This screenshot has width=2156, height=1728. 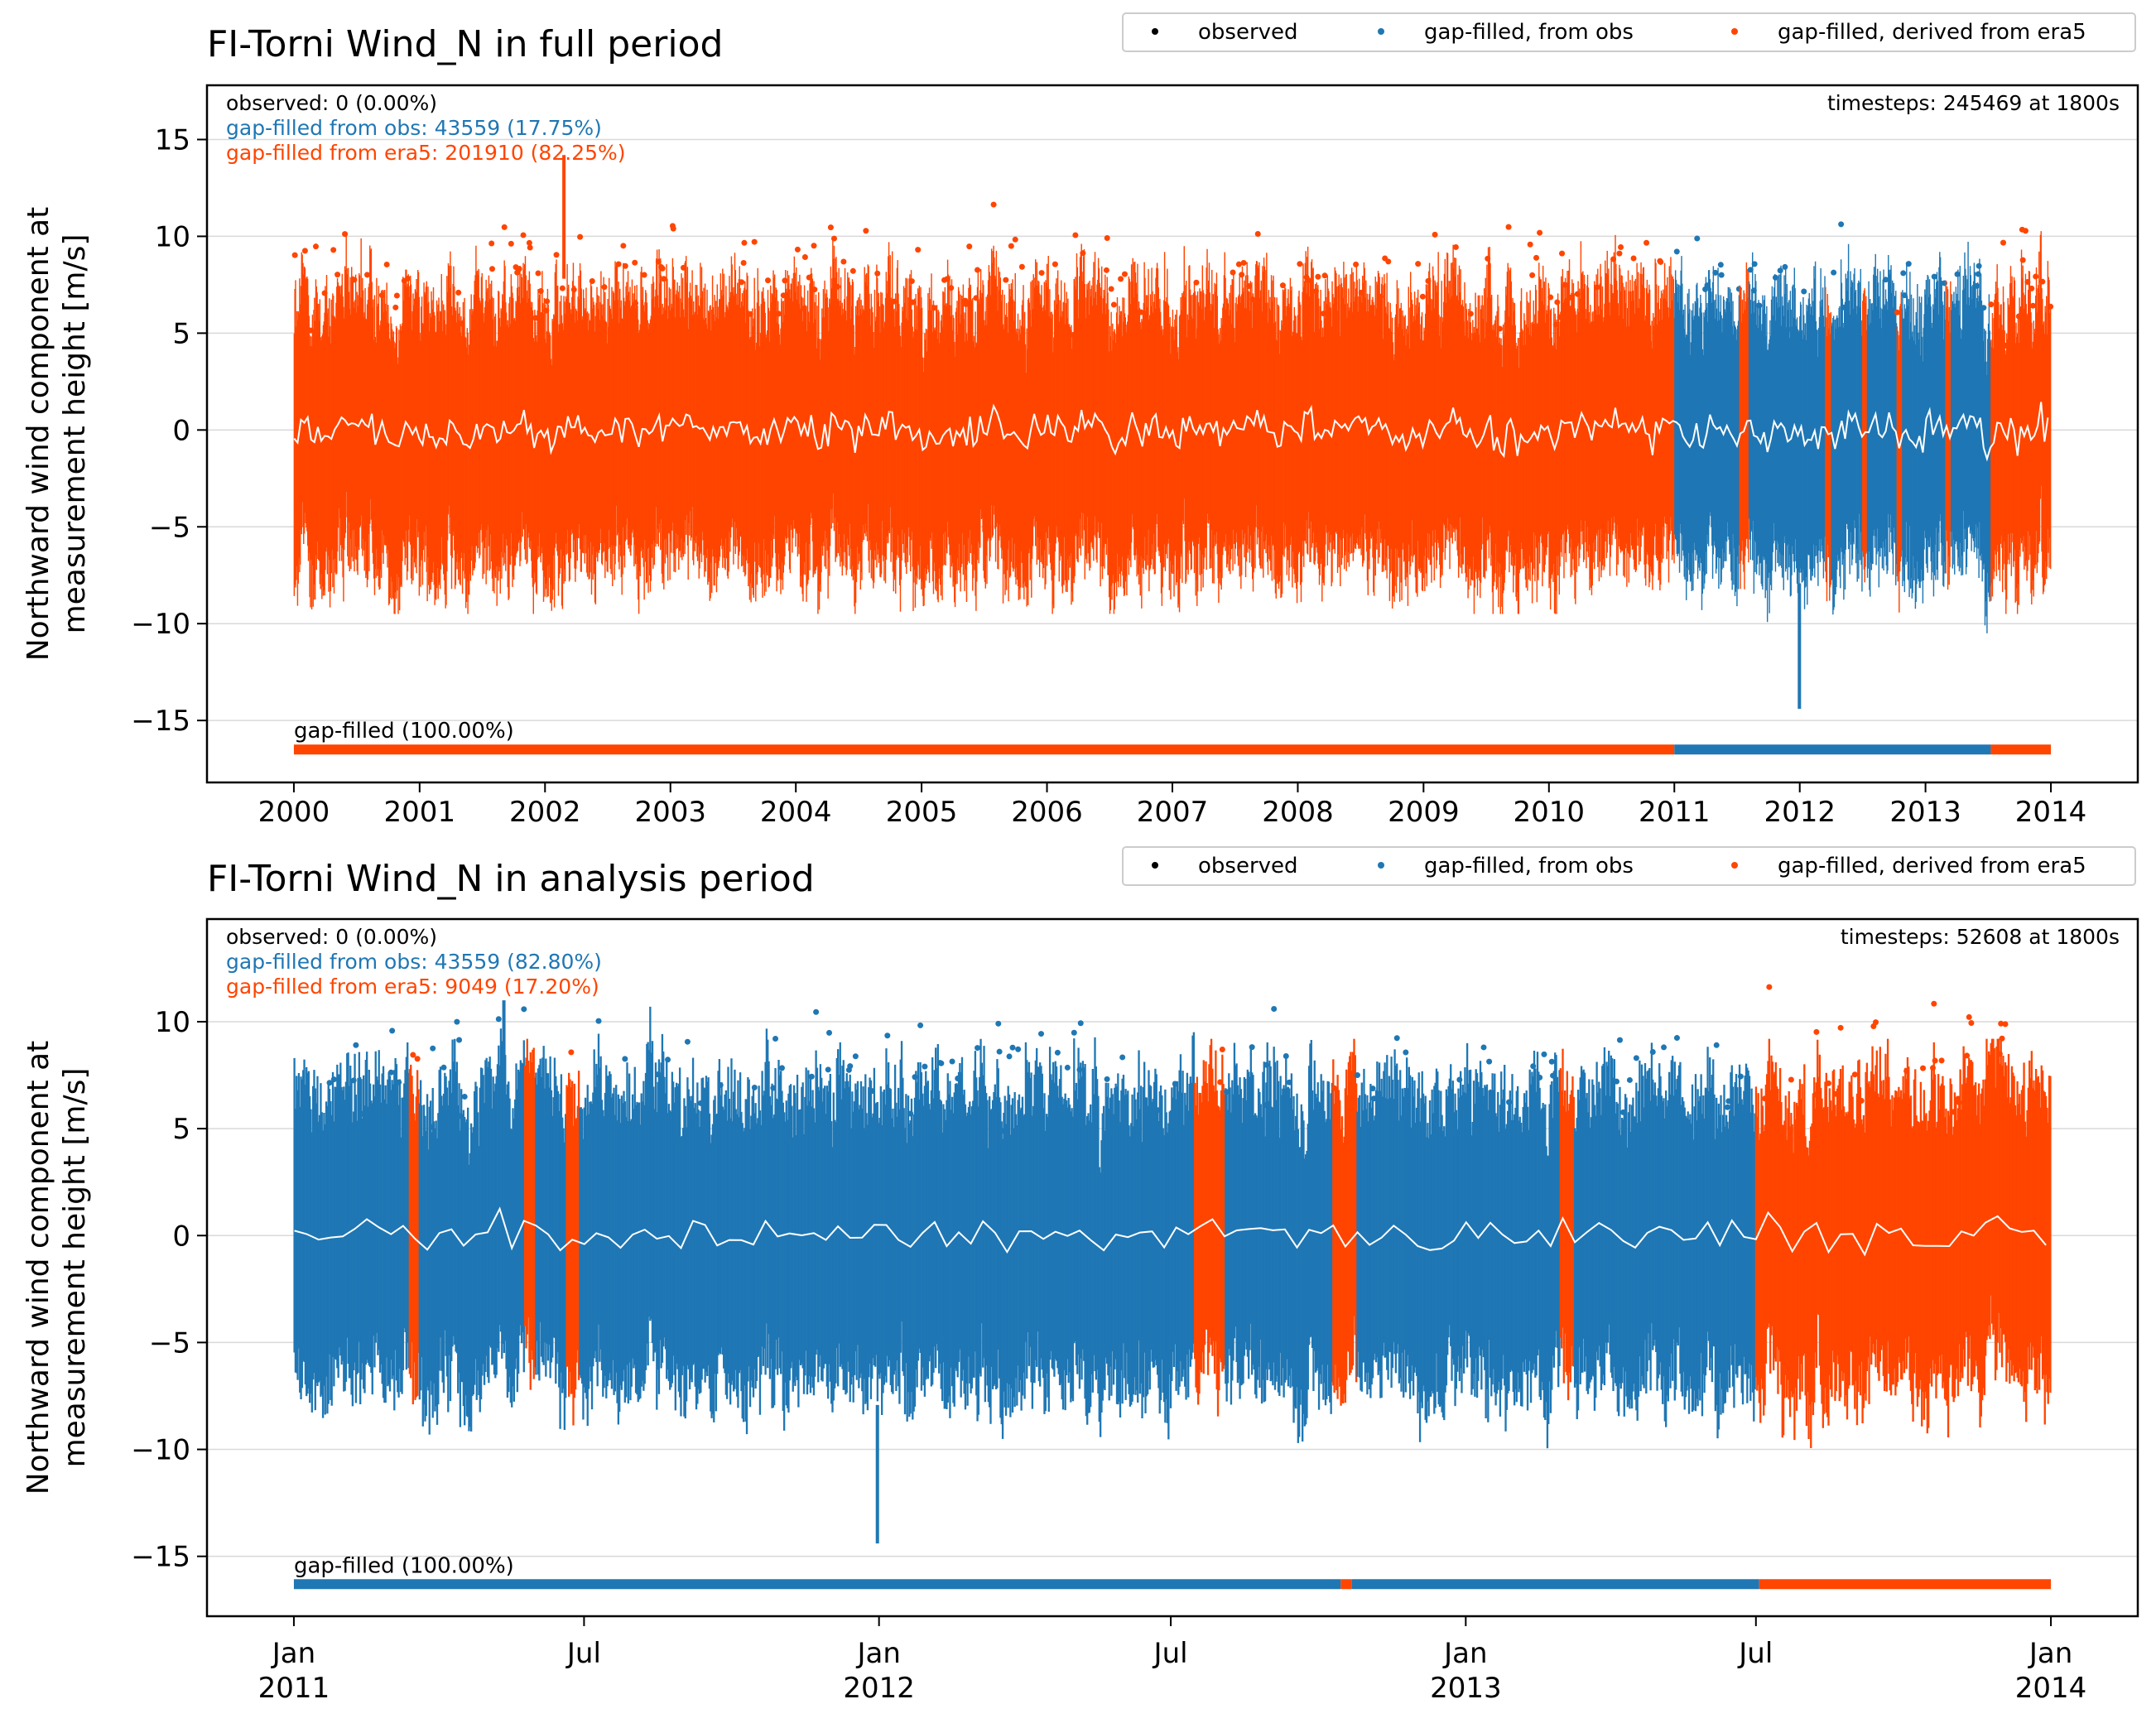 What do you see at coordinates (1755, 1653) in the screenshot?
I see `x-tick-label: Jul` at bounding box center [1755, 1653].